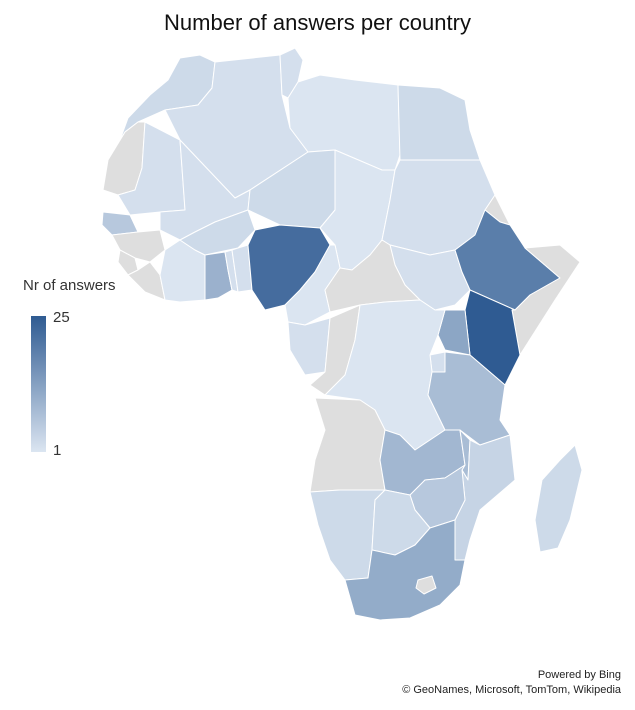  What do you see at coordinates (120, 223) in the screenshot?
I see `country-senegal` at bounding box center [120, 223].